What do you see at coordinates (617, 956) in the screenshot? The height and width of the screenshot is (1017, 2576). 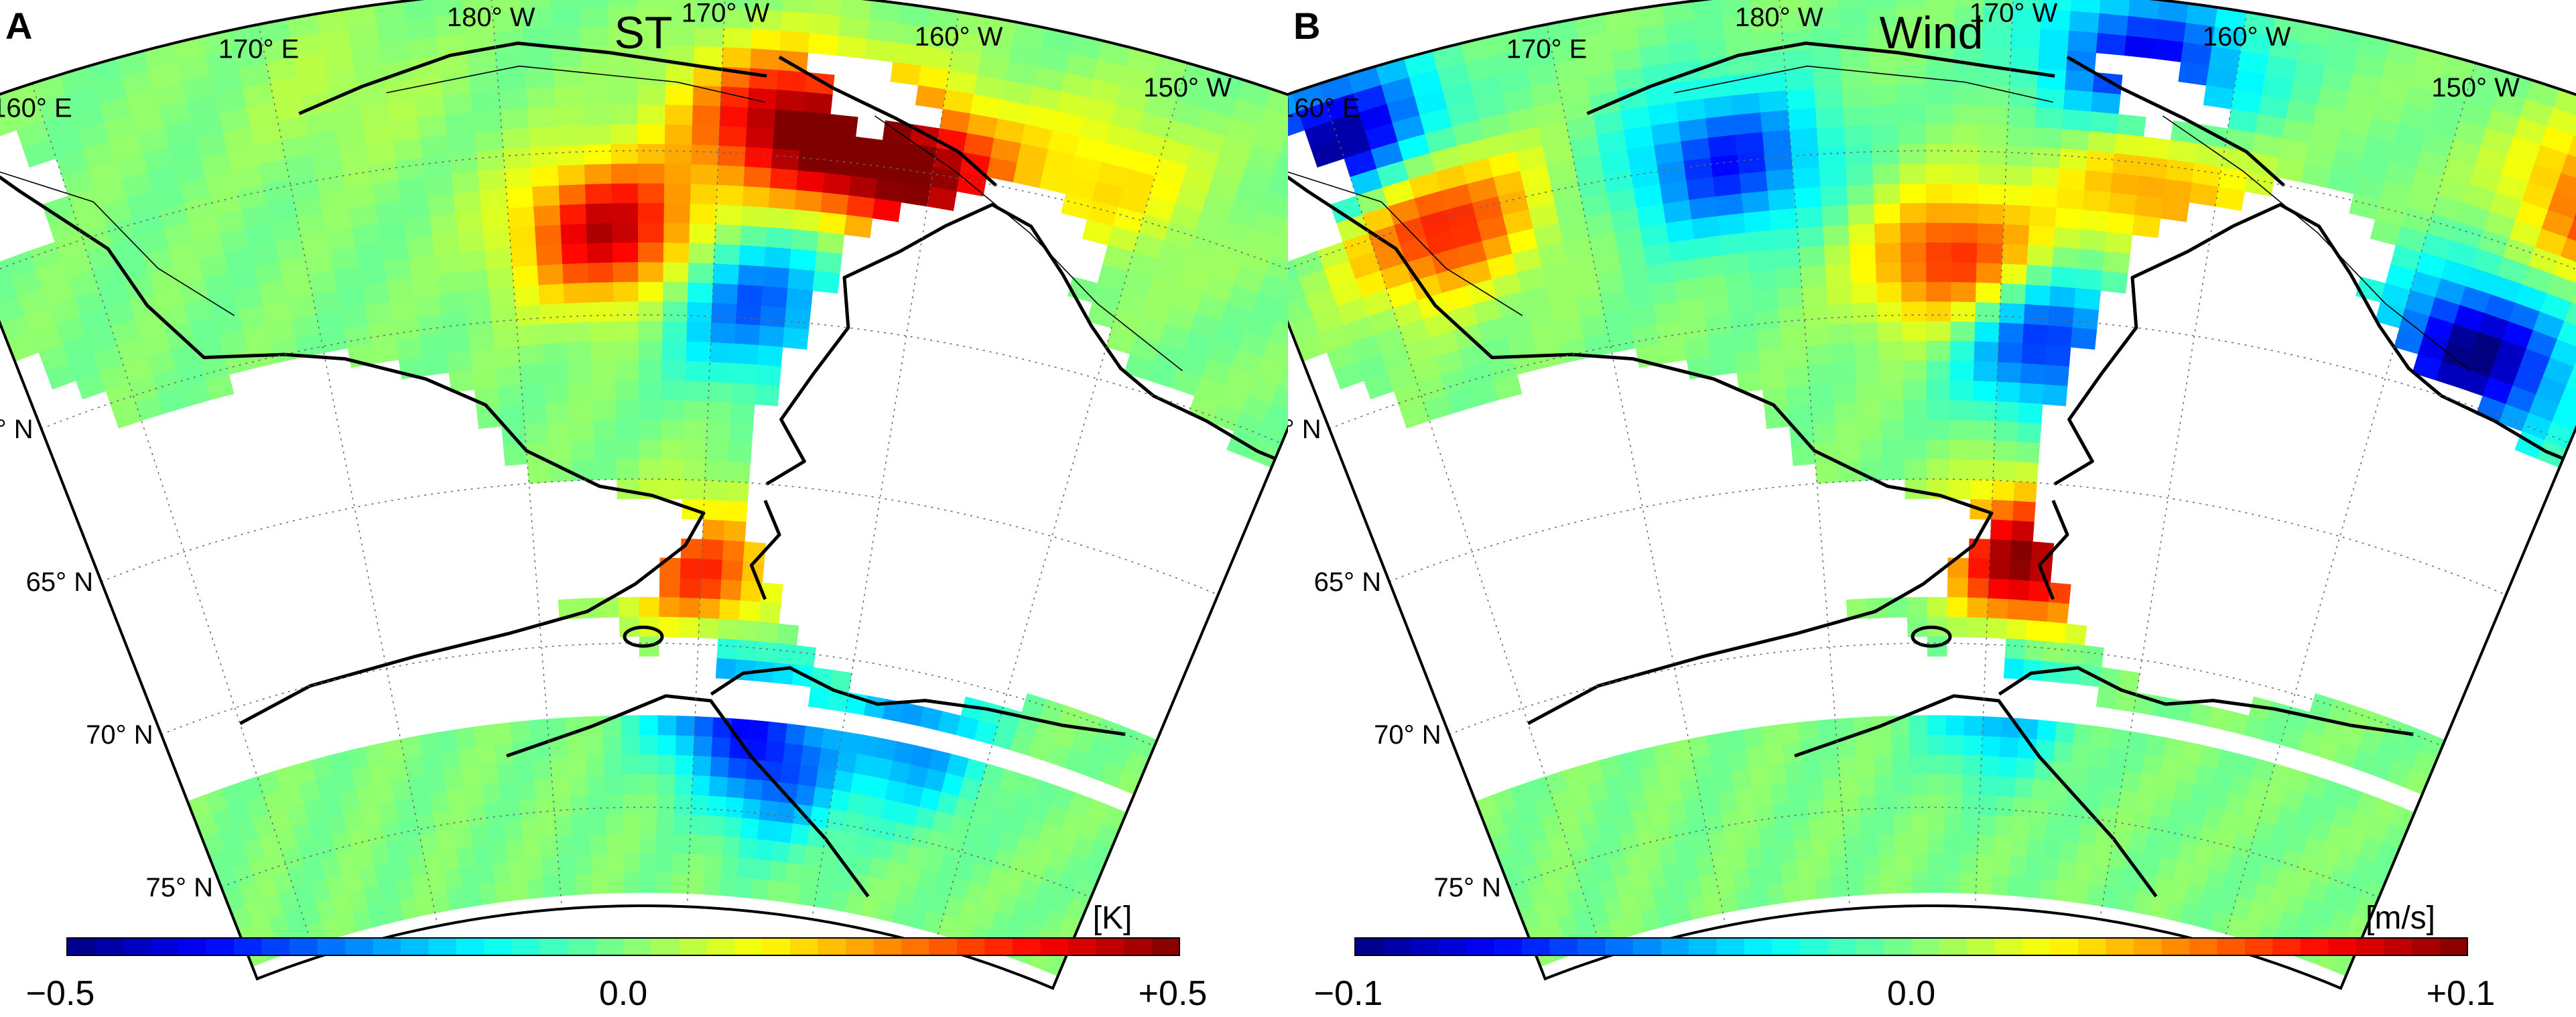 I see `colorbar: [K] −0.5 0.0 +0.5` at bounding box center [617, 956].